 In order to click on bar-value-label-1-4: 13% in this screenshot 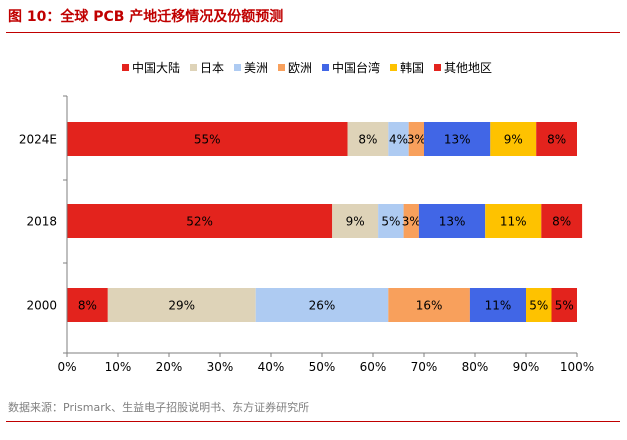, I will do `click(452, 222)`.